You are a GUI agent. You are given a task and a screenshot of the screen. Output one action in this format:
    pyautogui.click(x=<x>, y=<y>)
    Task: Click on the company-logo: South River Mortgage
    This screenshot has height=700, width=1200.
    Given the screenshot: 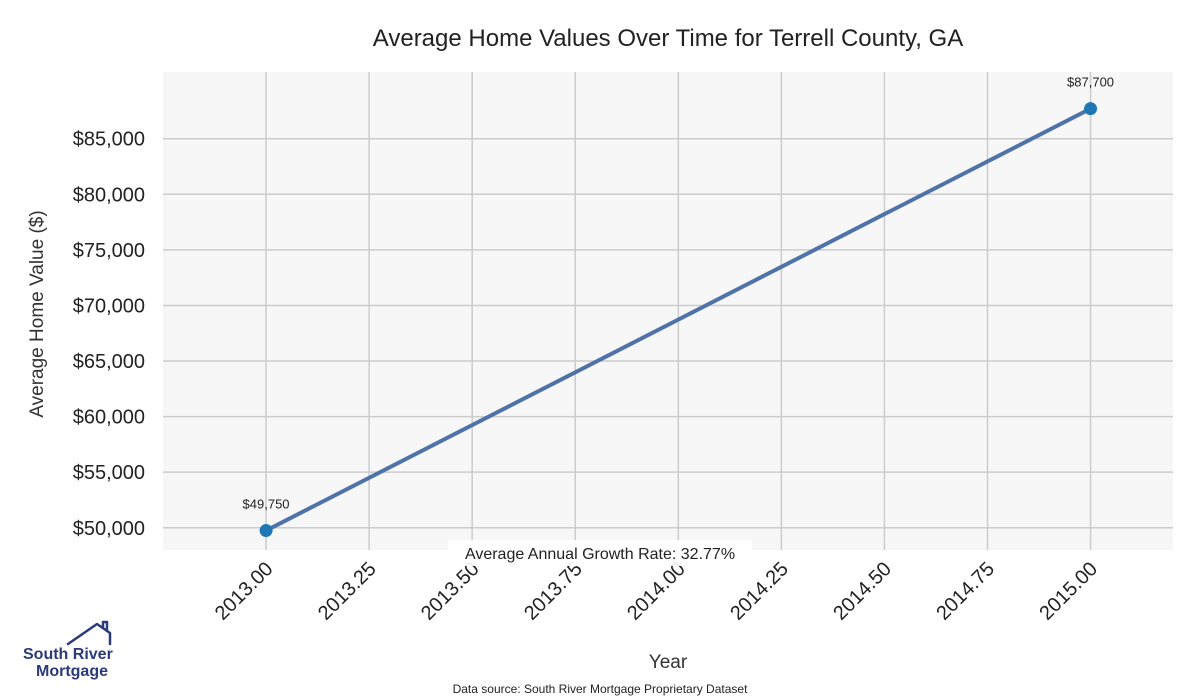 What is the action you would take?
    pyautogui.click(x=68, y=650)
    